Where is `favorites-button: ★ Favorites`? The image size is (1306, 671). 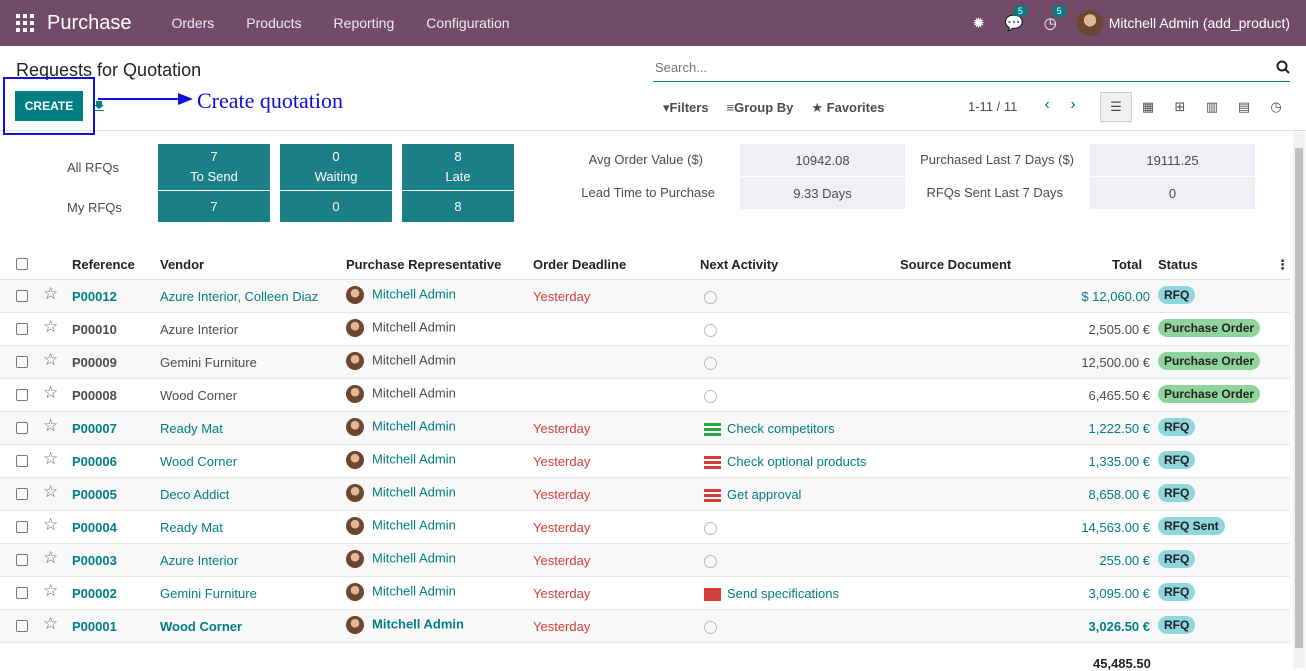 favorites-button: ★ Favorites is located at coordinates (848, 107).